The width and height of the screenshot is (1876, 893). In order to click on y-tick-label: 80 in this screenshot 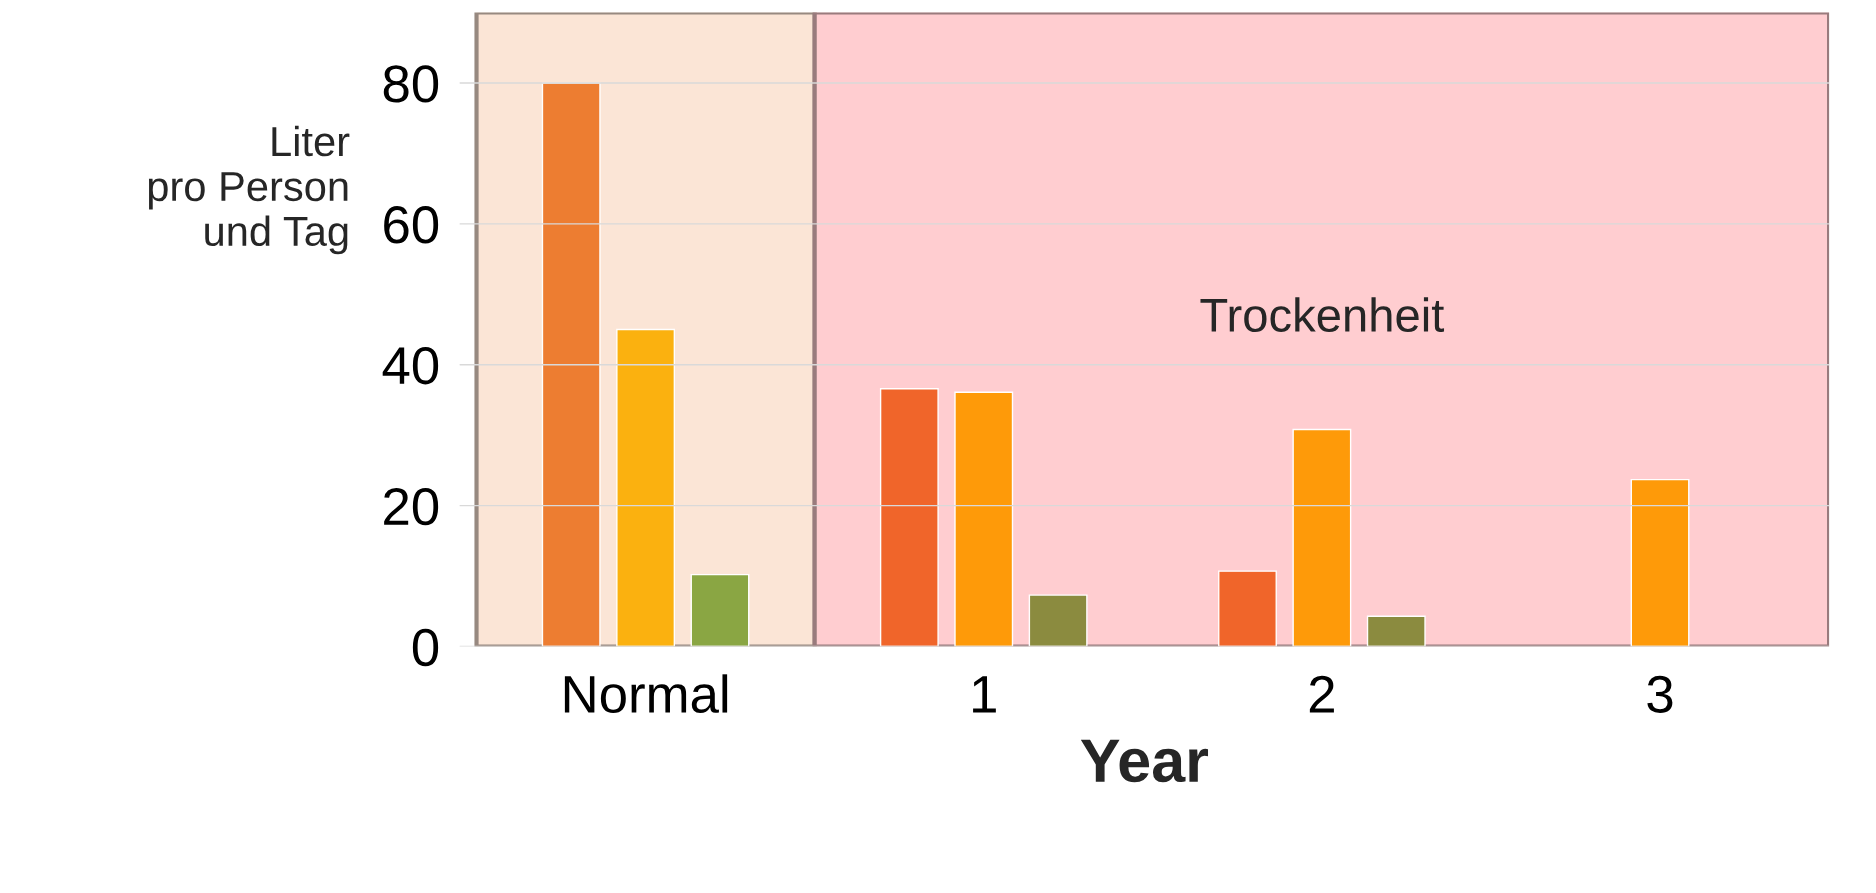, I will do `click(411, 84)`.